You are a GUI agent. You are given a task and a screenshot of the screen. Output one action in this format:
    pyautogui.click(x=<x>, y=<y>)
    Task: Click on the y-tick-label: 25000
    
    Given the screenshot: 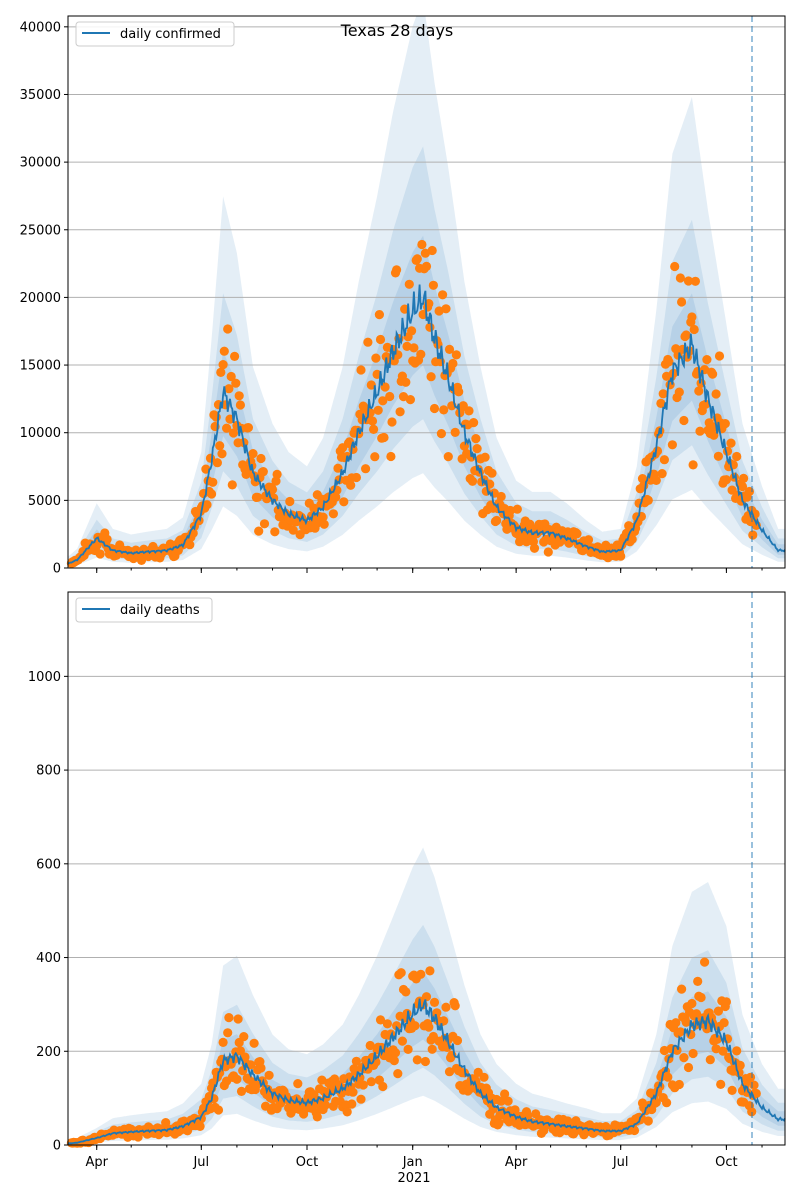 What is the action you would take?
    pyautogui.click(x=40, y=230)
    